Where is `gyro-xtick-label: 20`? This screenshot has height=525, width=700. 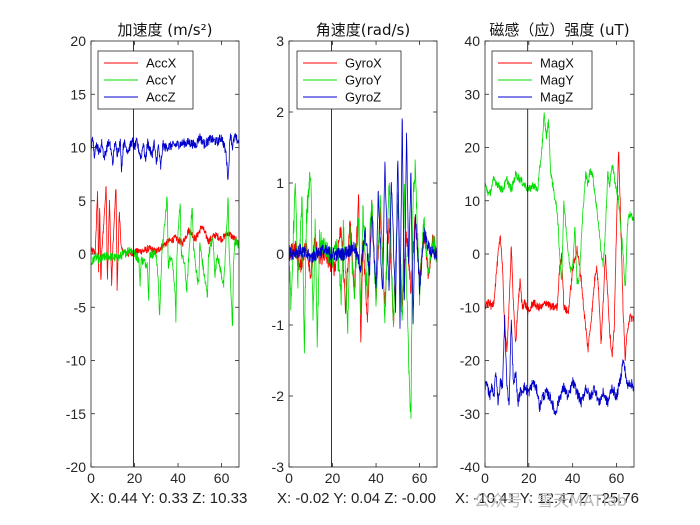 gyro-xtick-label: 20 is located at coordinates (333, 478).